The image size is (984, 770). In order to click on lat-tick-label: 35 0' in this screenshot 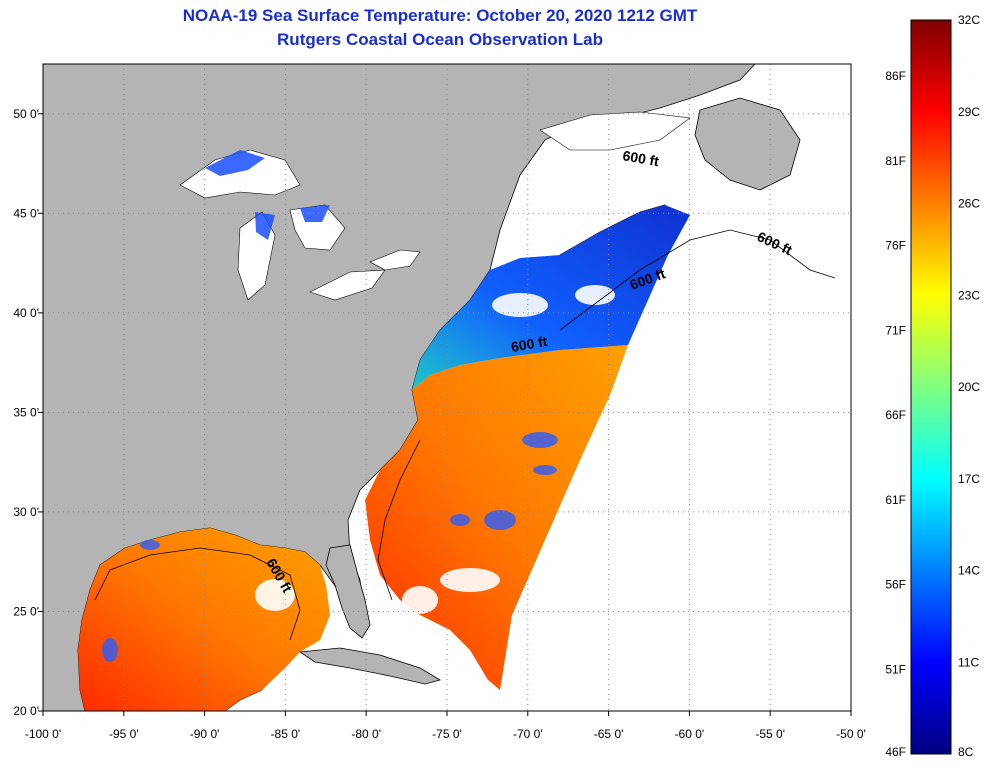, I will do `click(26, 412)`.